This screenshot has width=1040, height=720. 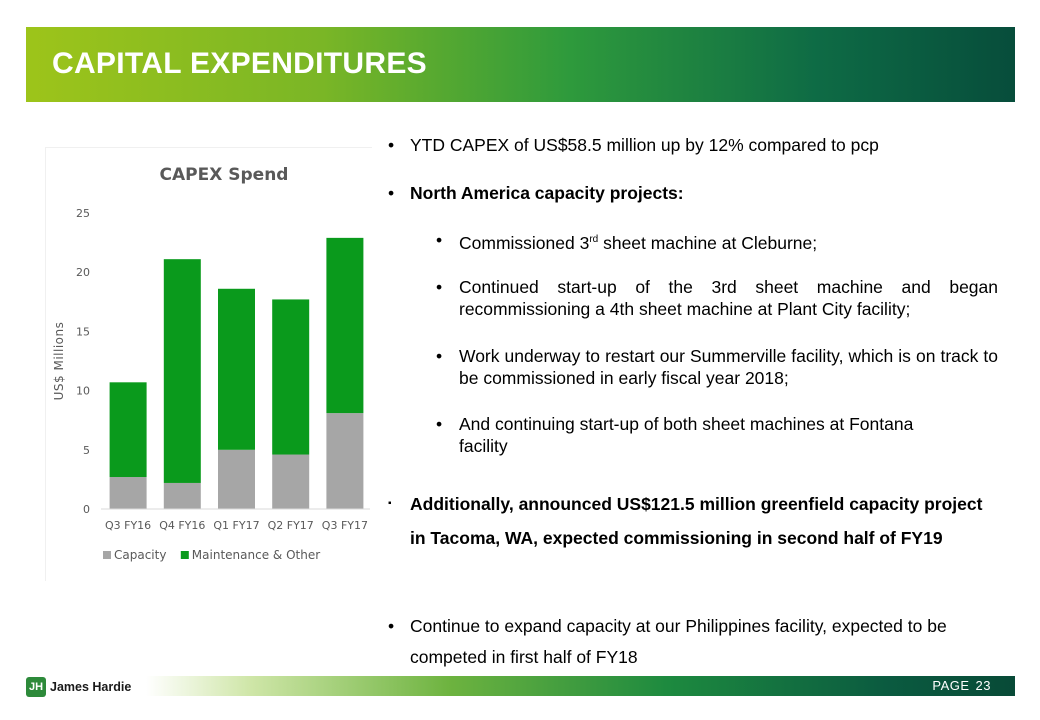 I want to click on legend-label: Maintenance & Other, so click(x=256, y=555).